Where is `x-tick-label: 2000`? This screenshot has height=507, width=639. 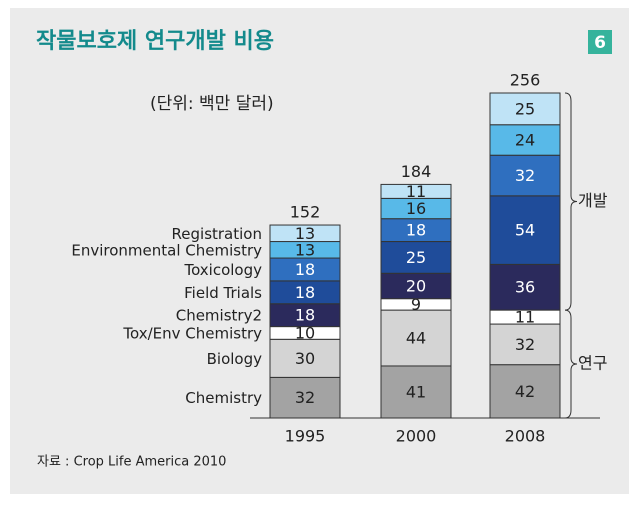 x-tick-label: 2000 is located at coordinates (416, 436).